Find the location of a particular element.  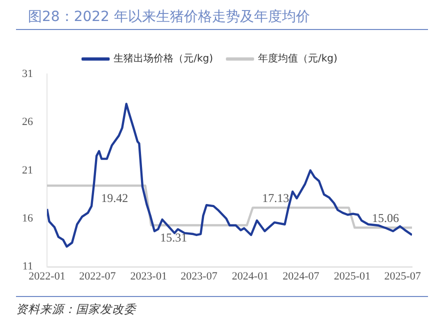

y-tick-label: 11 is located at coordinates (27, 266).